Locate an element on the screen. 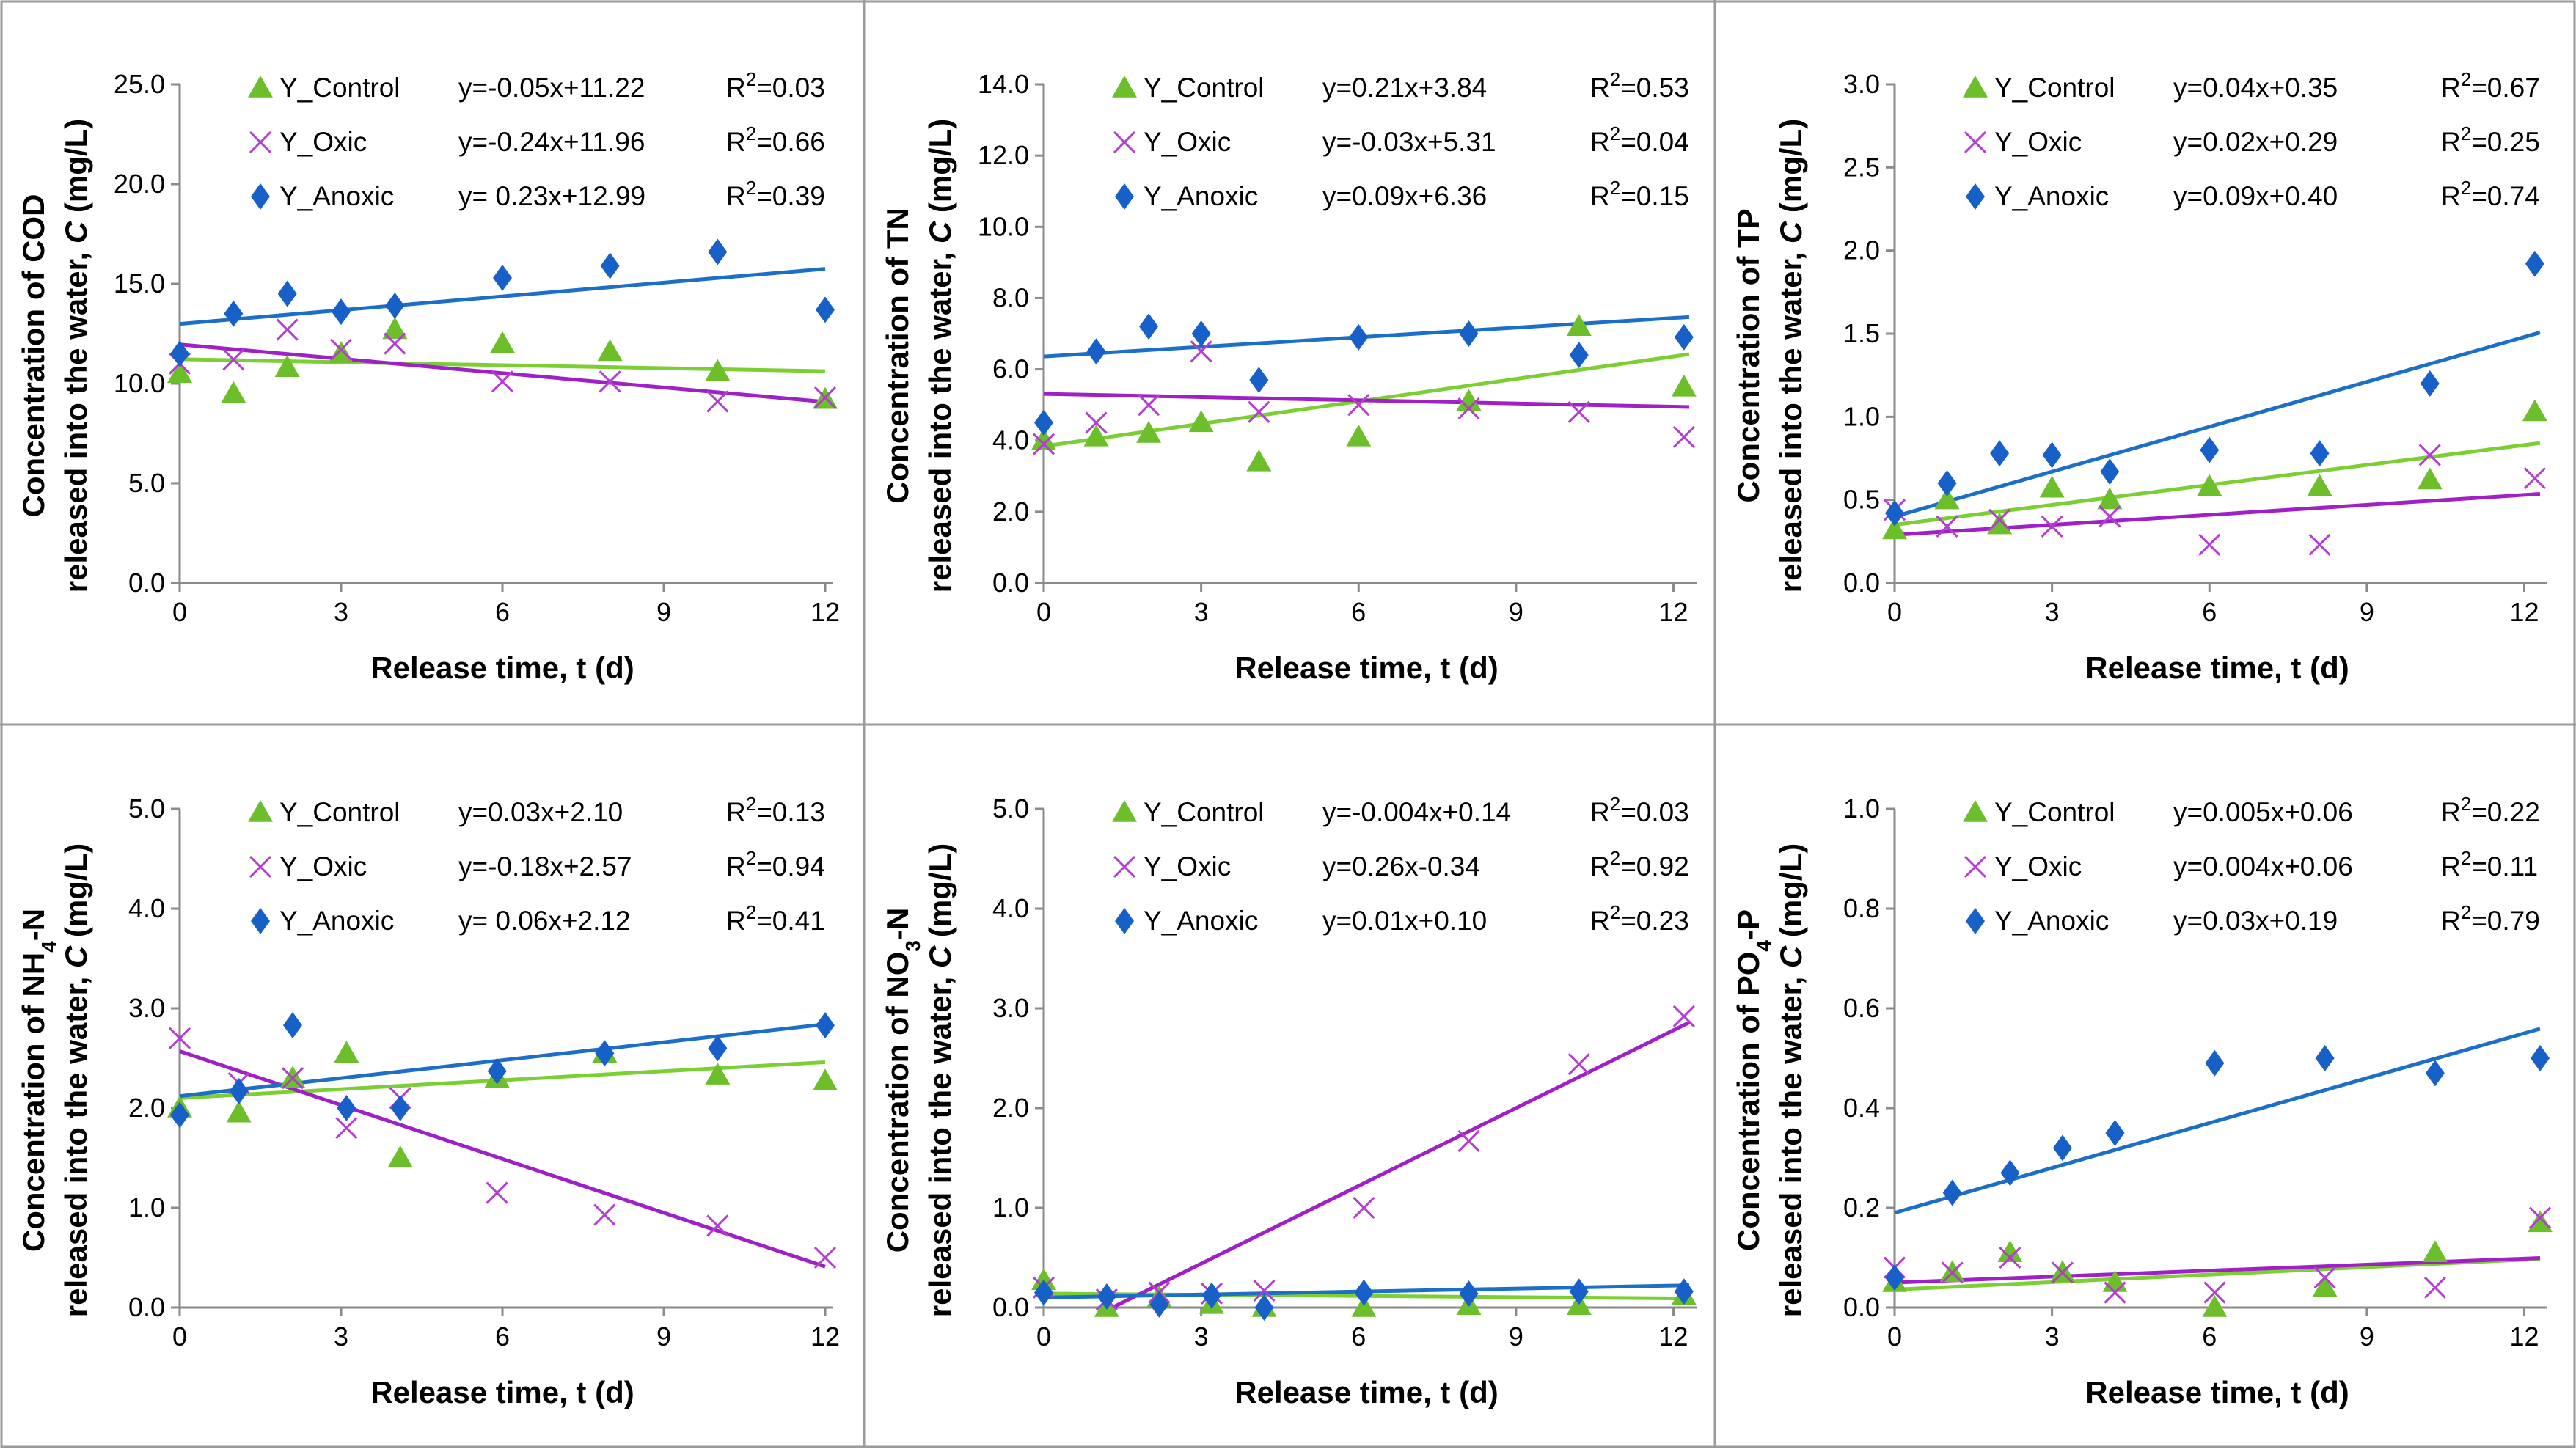  r2-value: =0.03 is located at coordinates (790, 88).